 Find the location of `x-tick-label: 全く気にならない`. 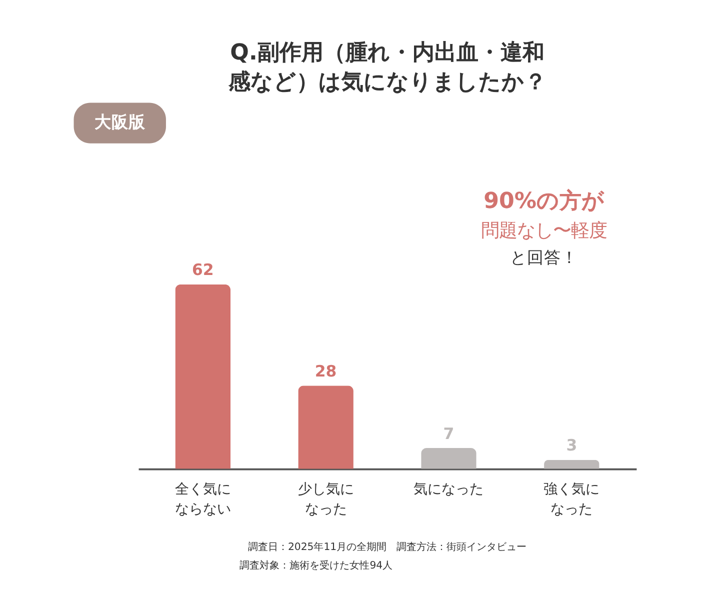

x-tick-label: 全く気にならない is located at coordinates (202, 499).